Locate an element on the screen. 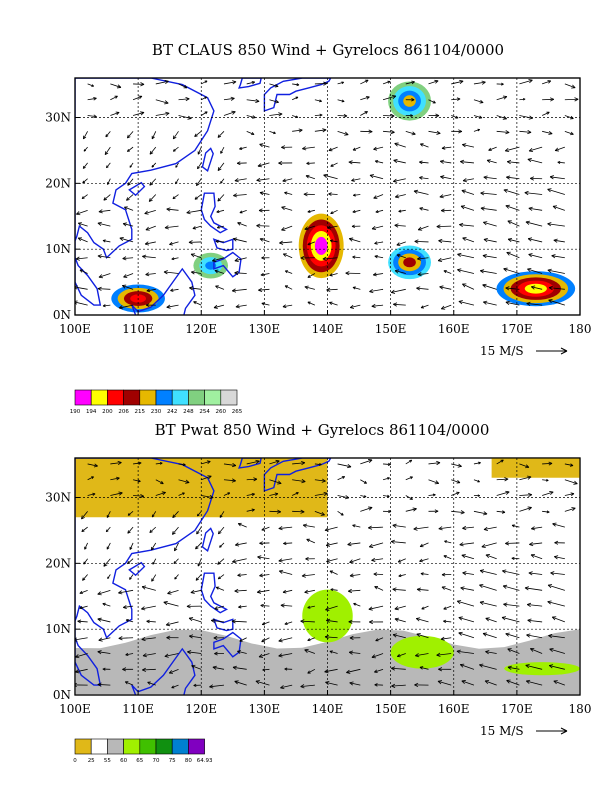  x-tick-label: 160E is located at coordinates (454, 329).